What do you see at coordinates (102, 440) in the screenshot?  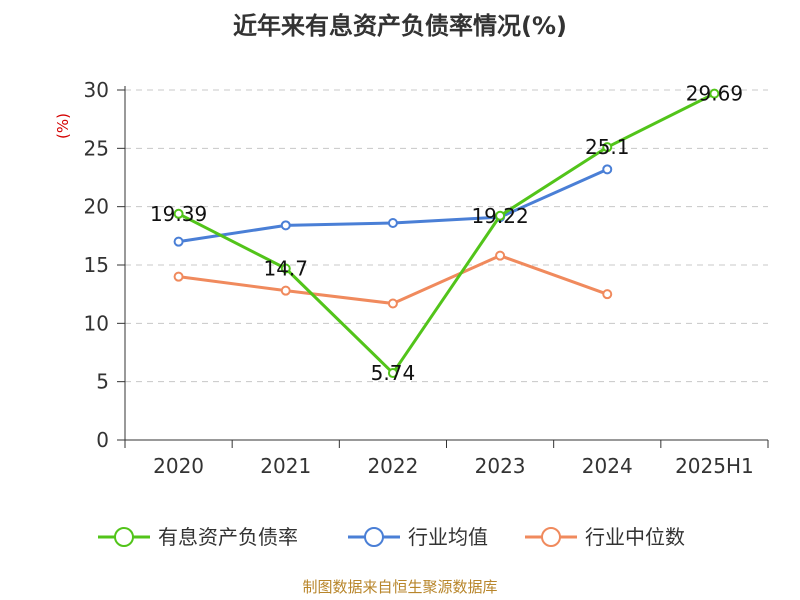 I see `y-tick-label: 0` at bounding box center [102, 440].